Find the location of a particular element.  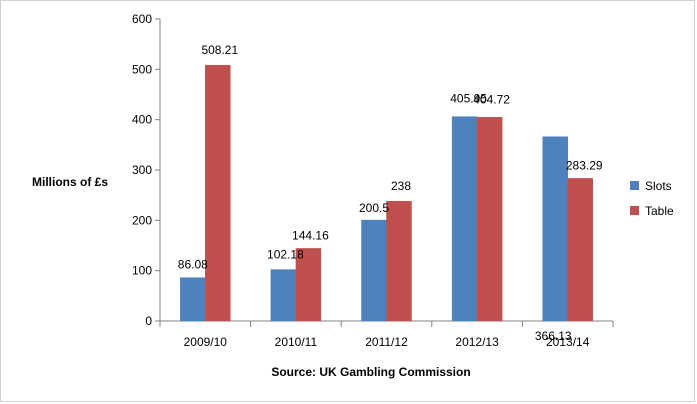

data-label-table: 283.29 is located at coordinates (584, 165).